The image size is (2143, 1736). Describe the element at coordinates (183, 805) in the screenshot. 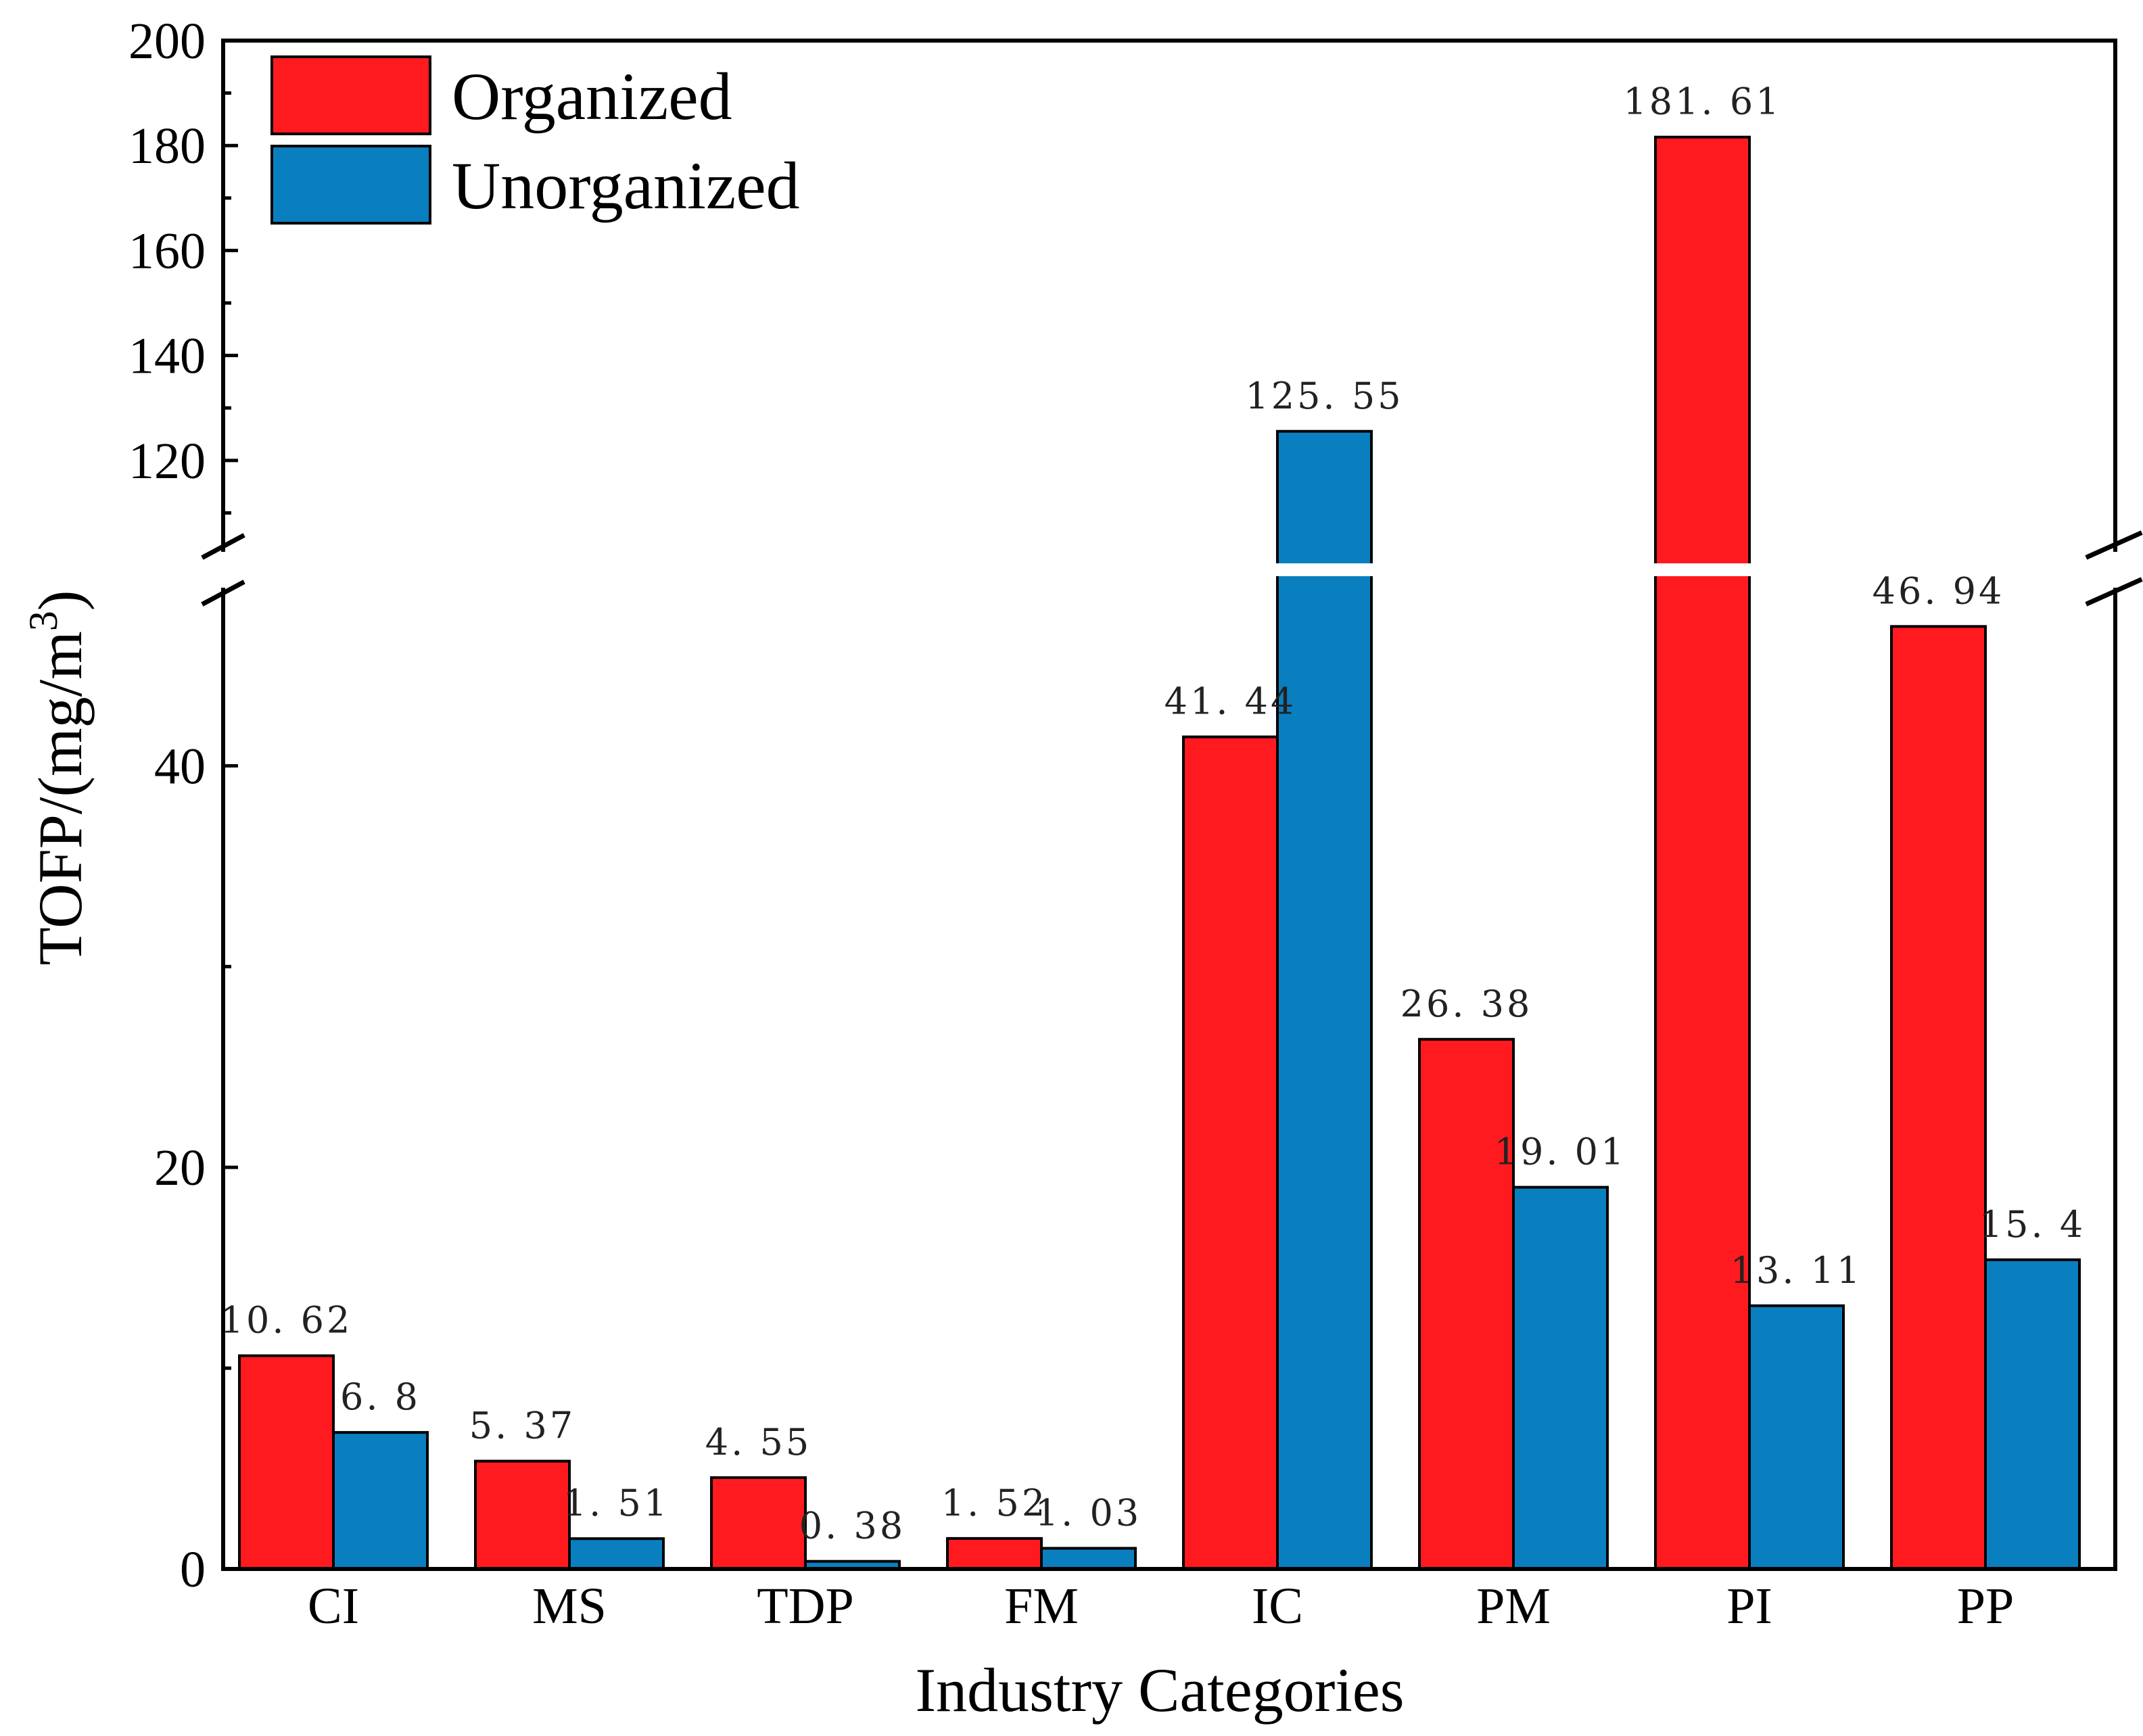

I see `y-axis-ticks: 0 20 40 120 140 160 180 200` at that location.